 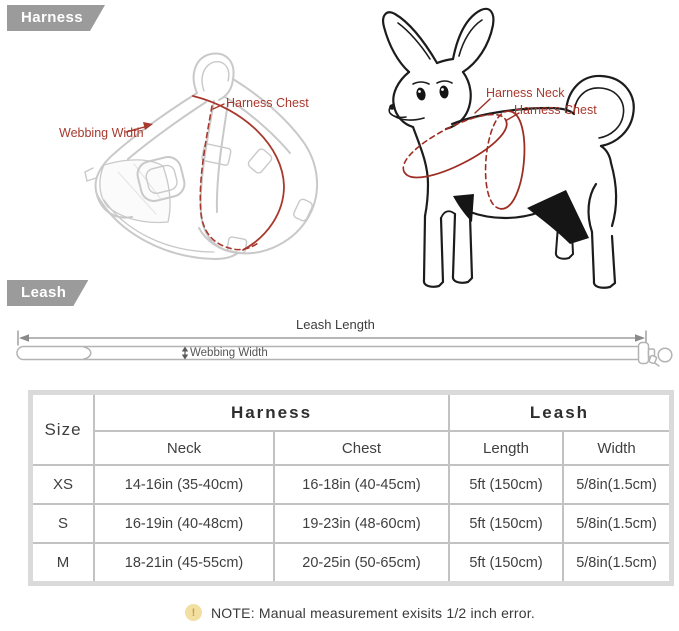 What do you see at coordinates (148, 126) in the screenshot?
I see `webbing-width-arrowhead-icon` at bounding box center [148, 126].